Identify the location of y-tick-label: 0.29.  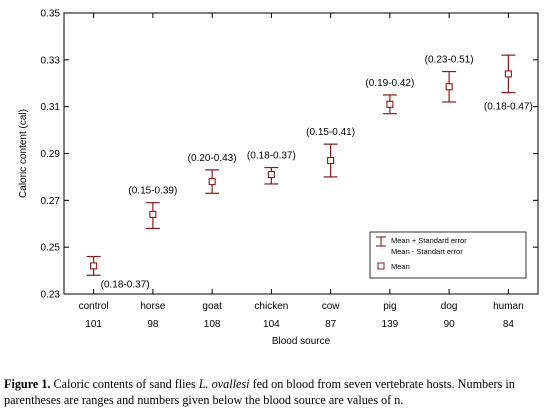
(51, 154).